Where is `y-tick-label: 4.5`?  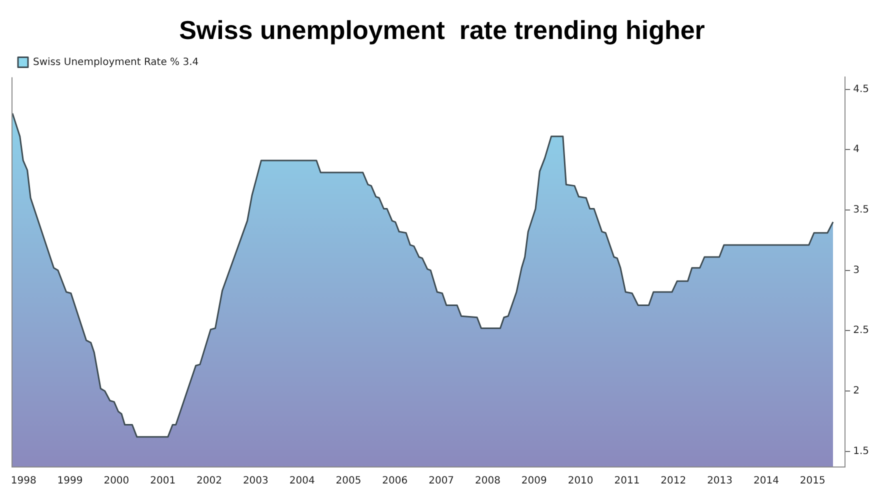
y-tick-label: 4.5 is located at coordinates (861, 89).